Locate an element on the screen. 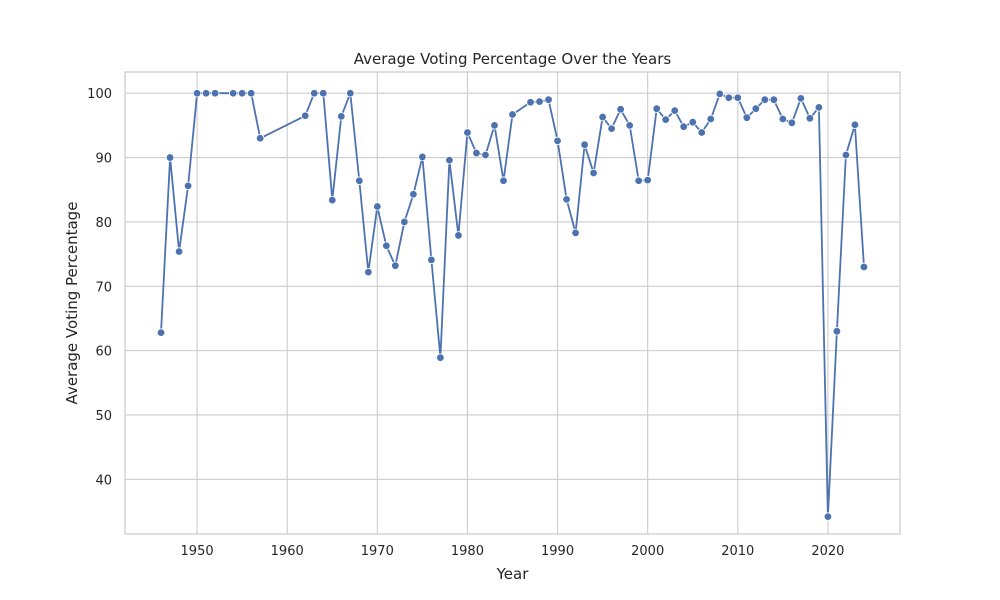  x-tick-label: 1960 is located at coordinates (287, 551).